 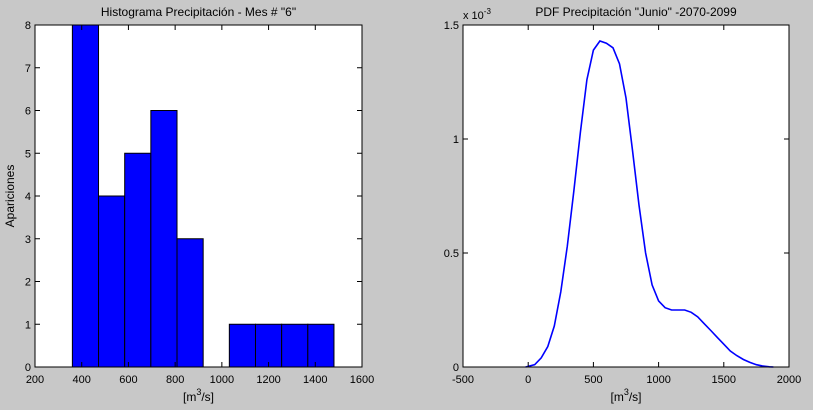 What do you see at coordinates (28, 26) in the screenshot?
I see `y-tick-label: 8` at bounding box center [28, 26].